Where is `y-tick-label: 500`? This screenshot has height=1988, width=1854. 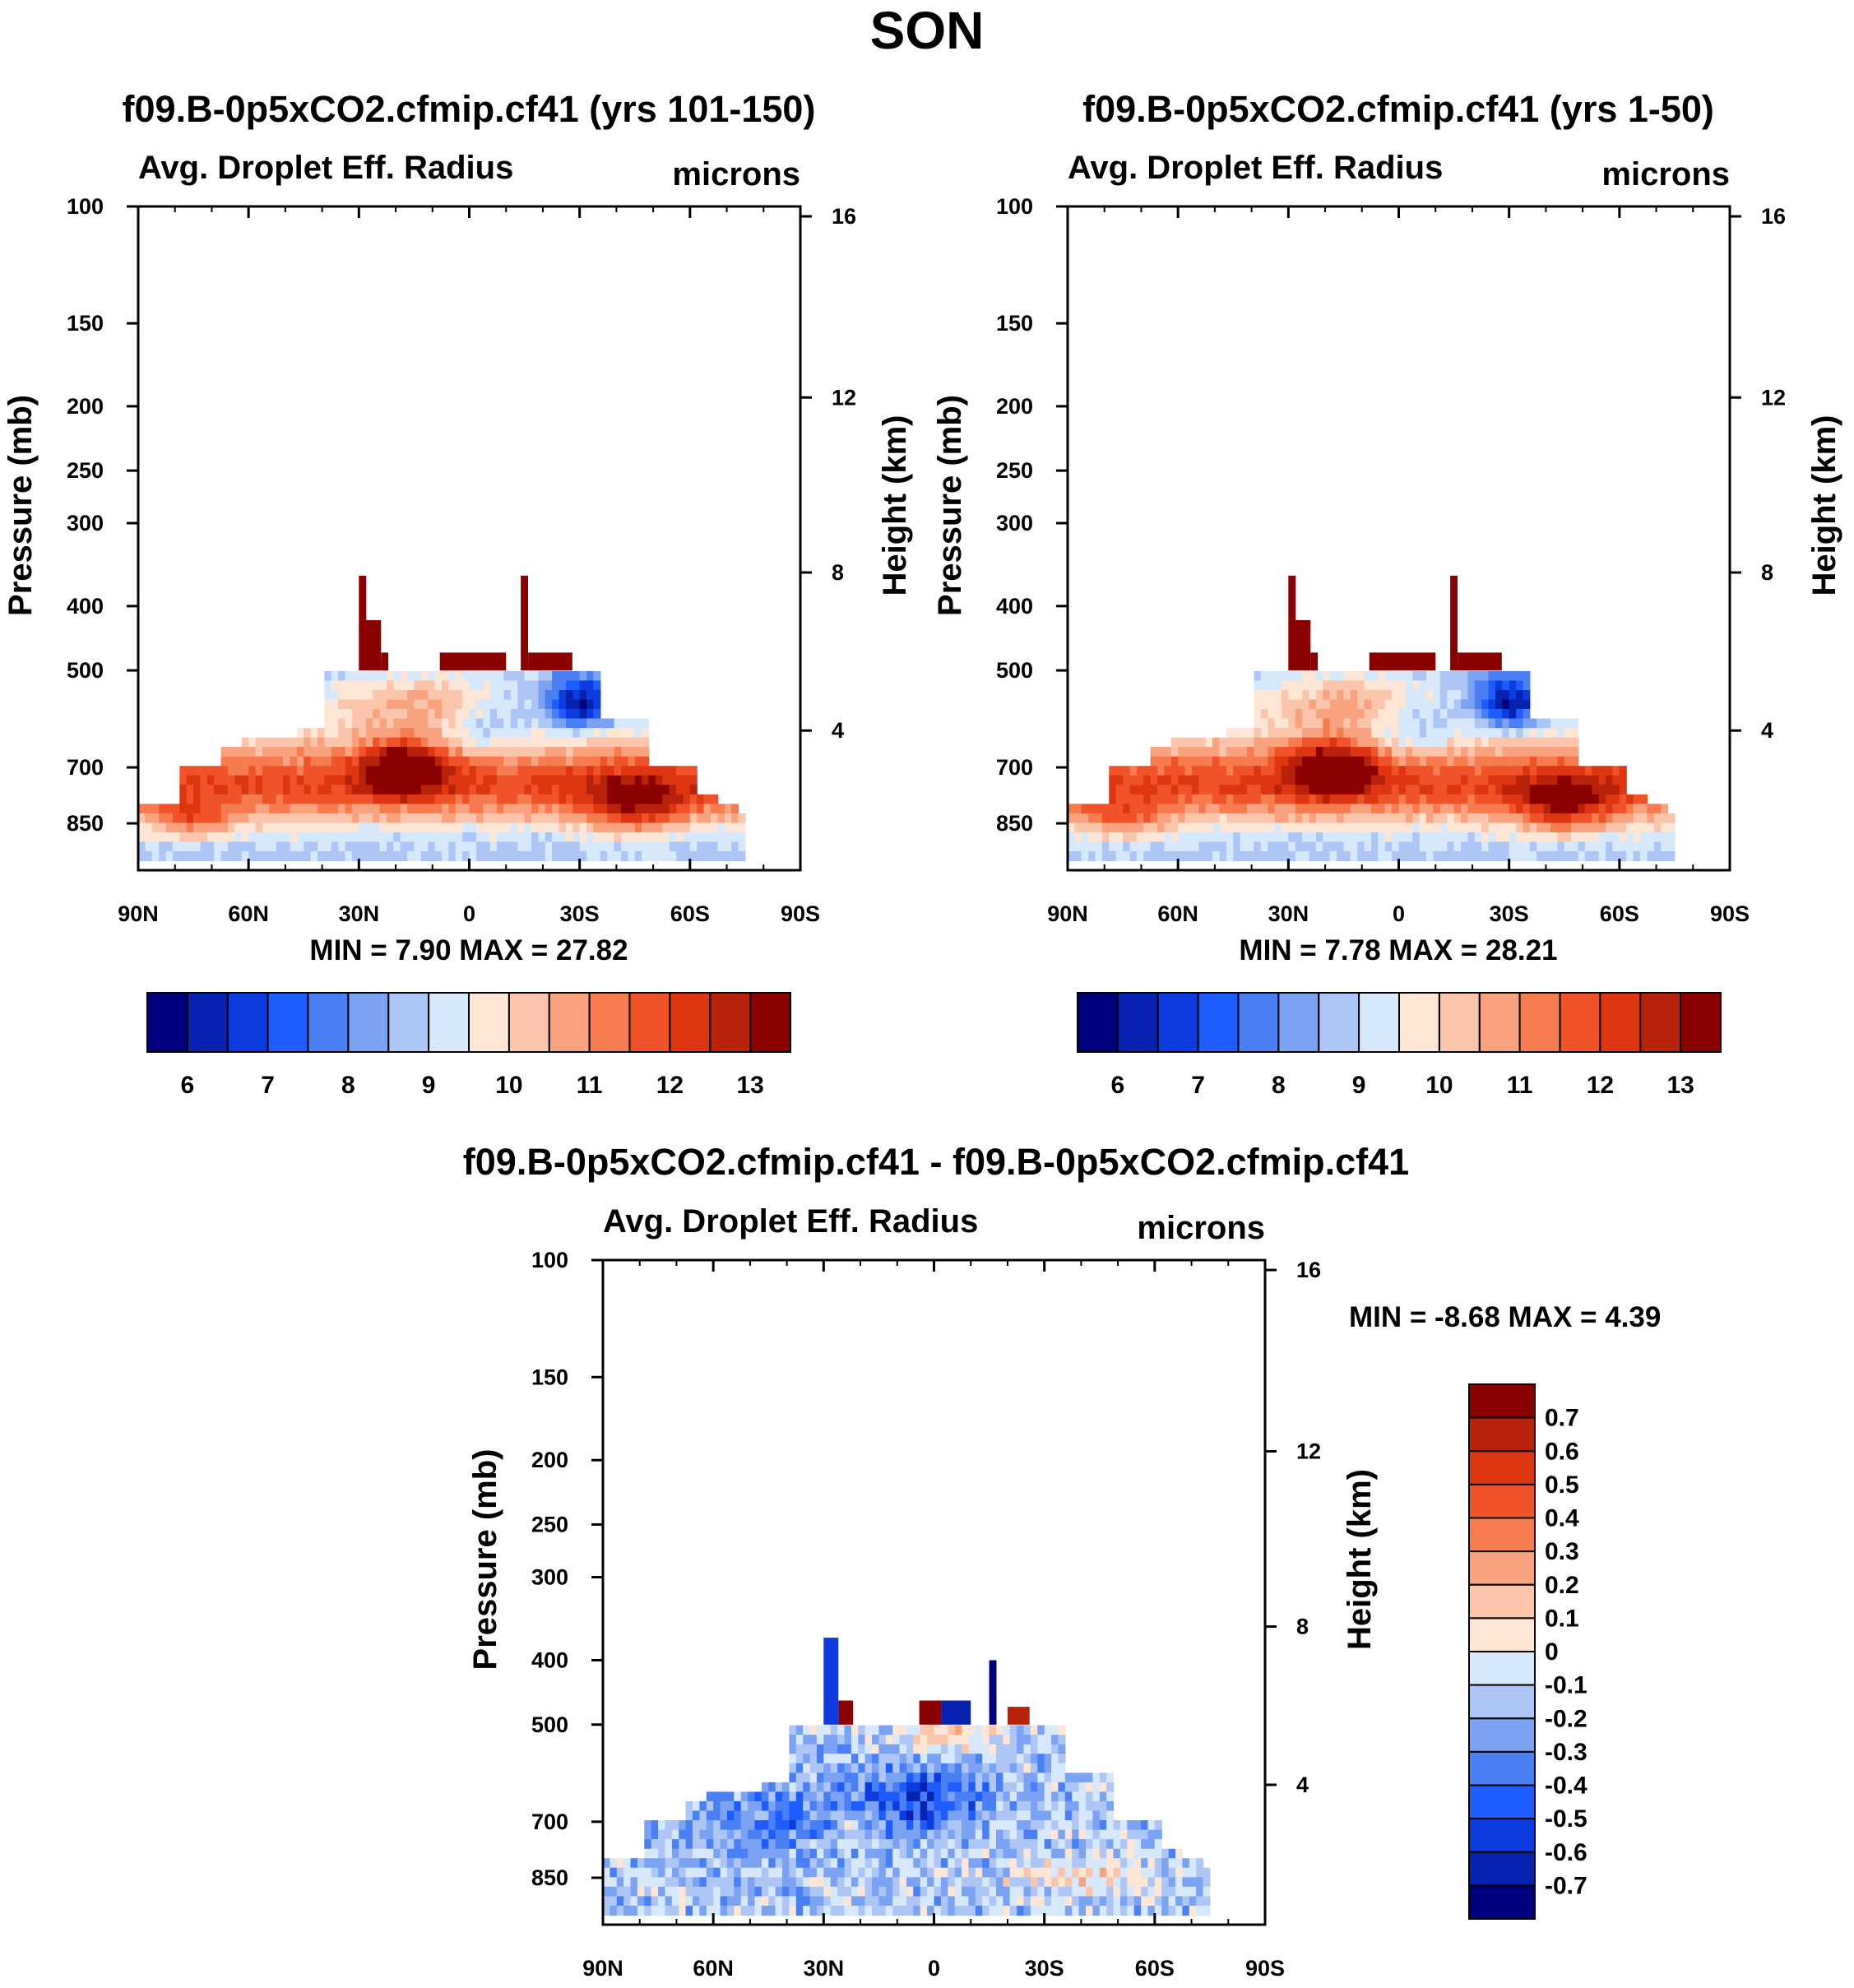
y-tick-label: 500 is located at coordinates (1014, 671).